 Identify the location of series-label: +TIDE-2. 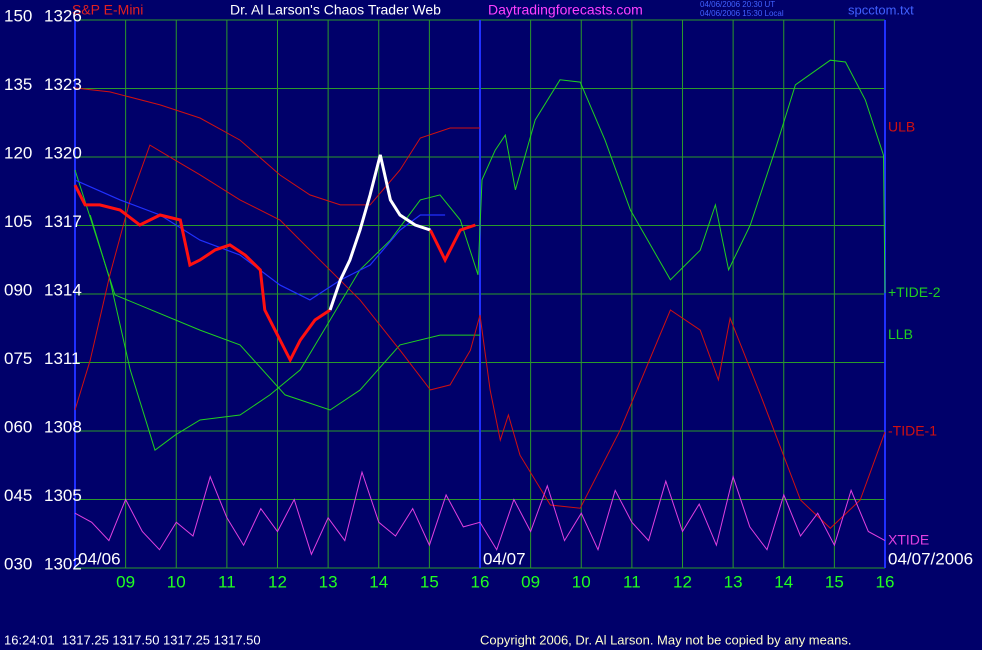
(914, 292).